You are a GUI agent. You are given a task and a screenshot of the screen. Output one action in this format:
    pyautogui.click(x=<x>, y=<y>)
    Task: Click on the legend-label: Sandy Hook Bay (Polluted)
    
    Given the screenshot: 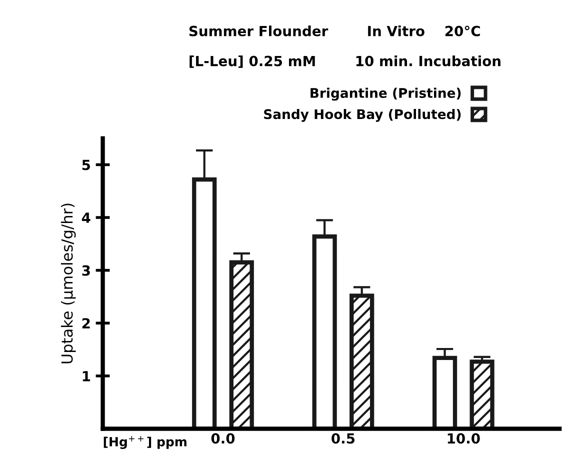 What is the action you would take?
    pyautogui.click(x=362, y=115)
    